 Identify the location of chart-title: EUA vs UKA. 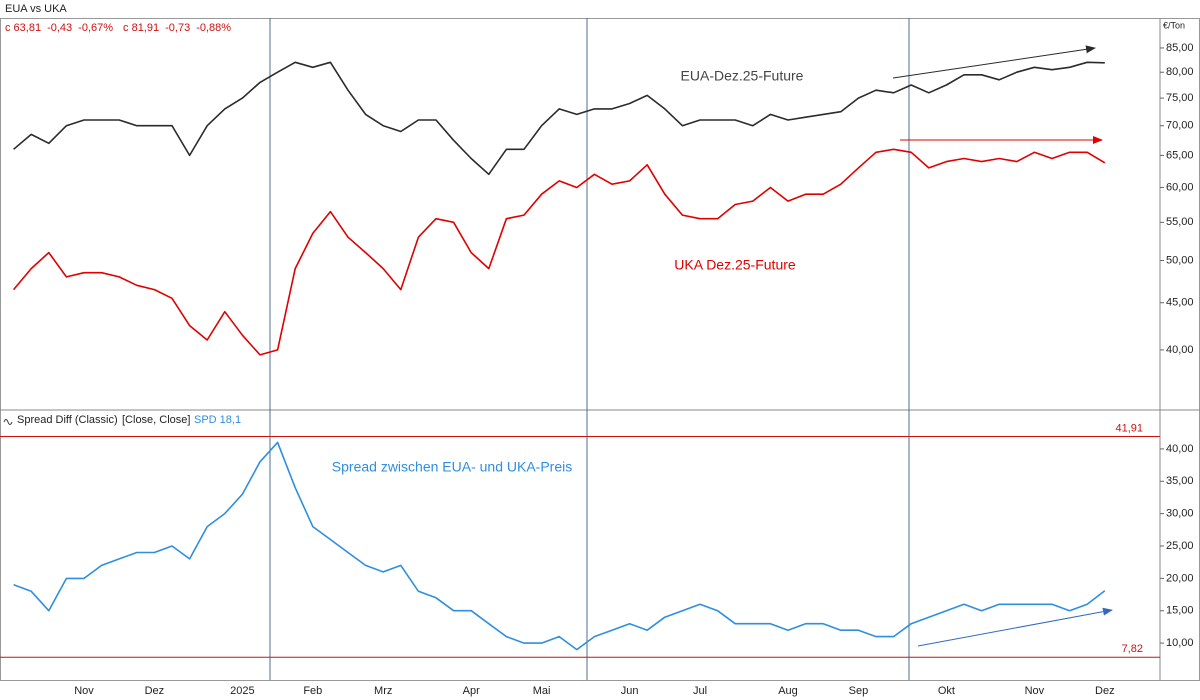
(36, 9).